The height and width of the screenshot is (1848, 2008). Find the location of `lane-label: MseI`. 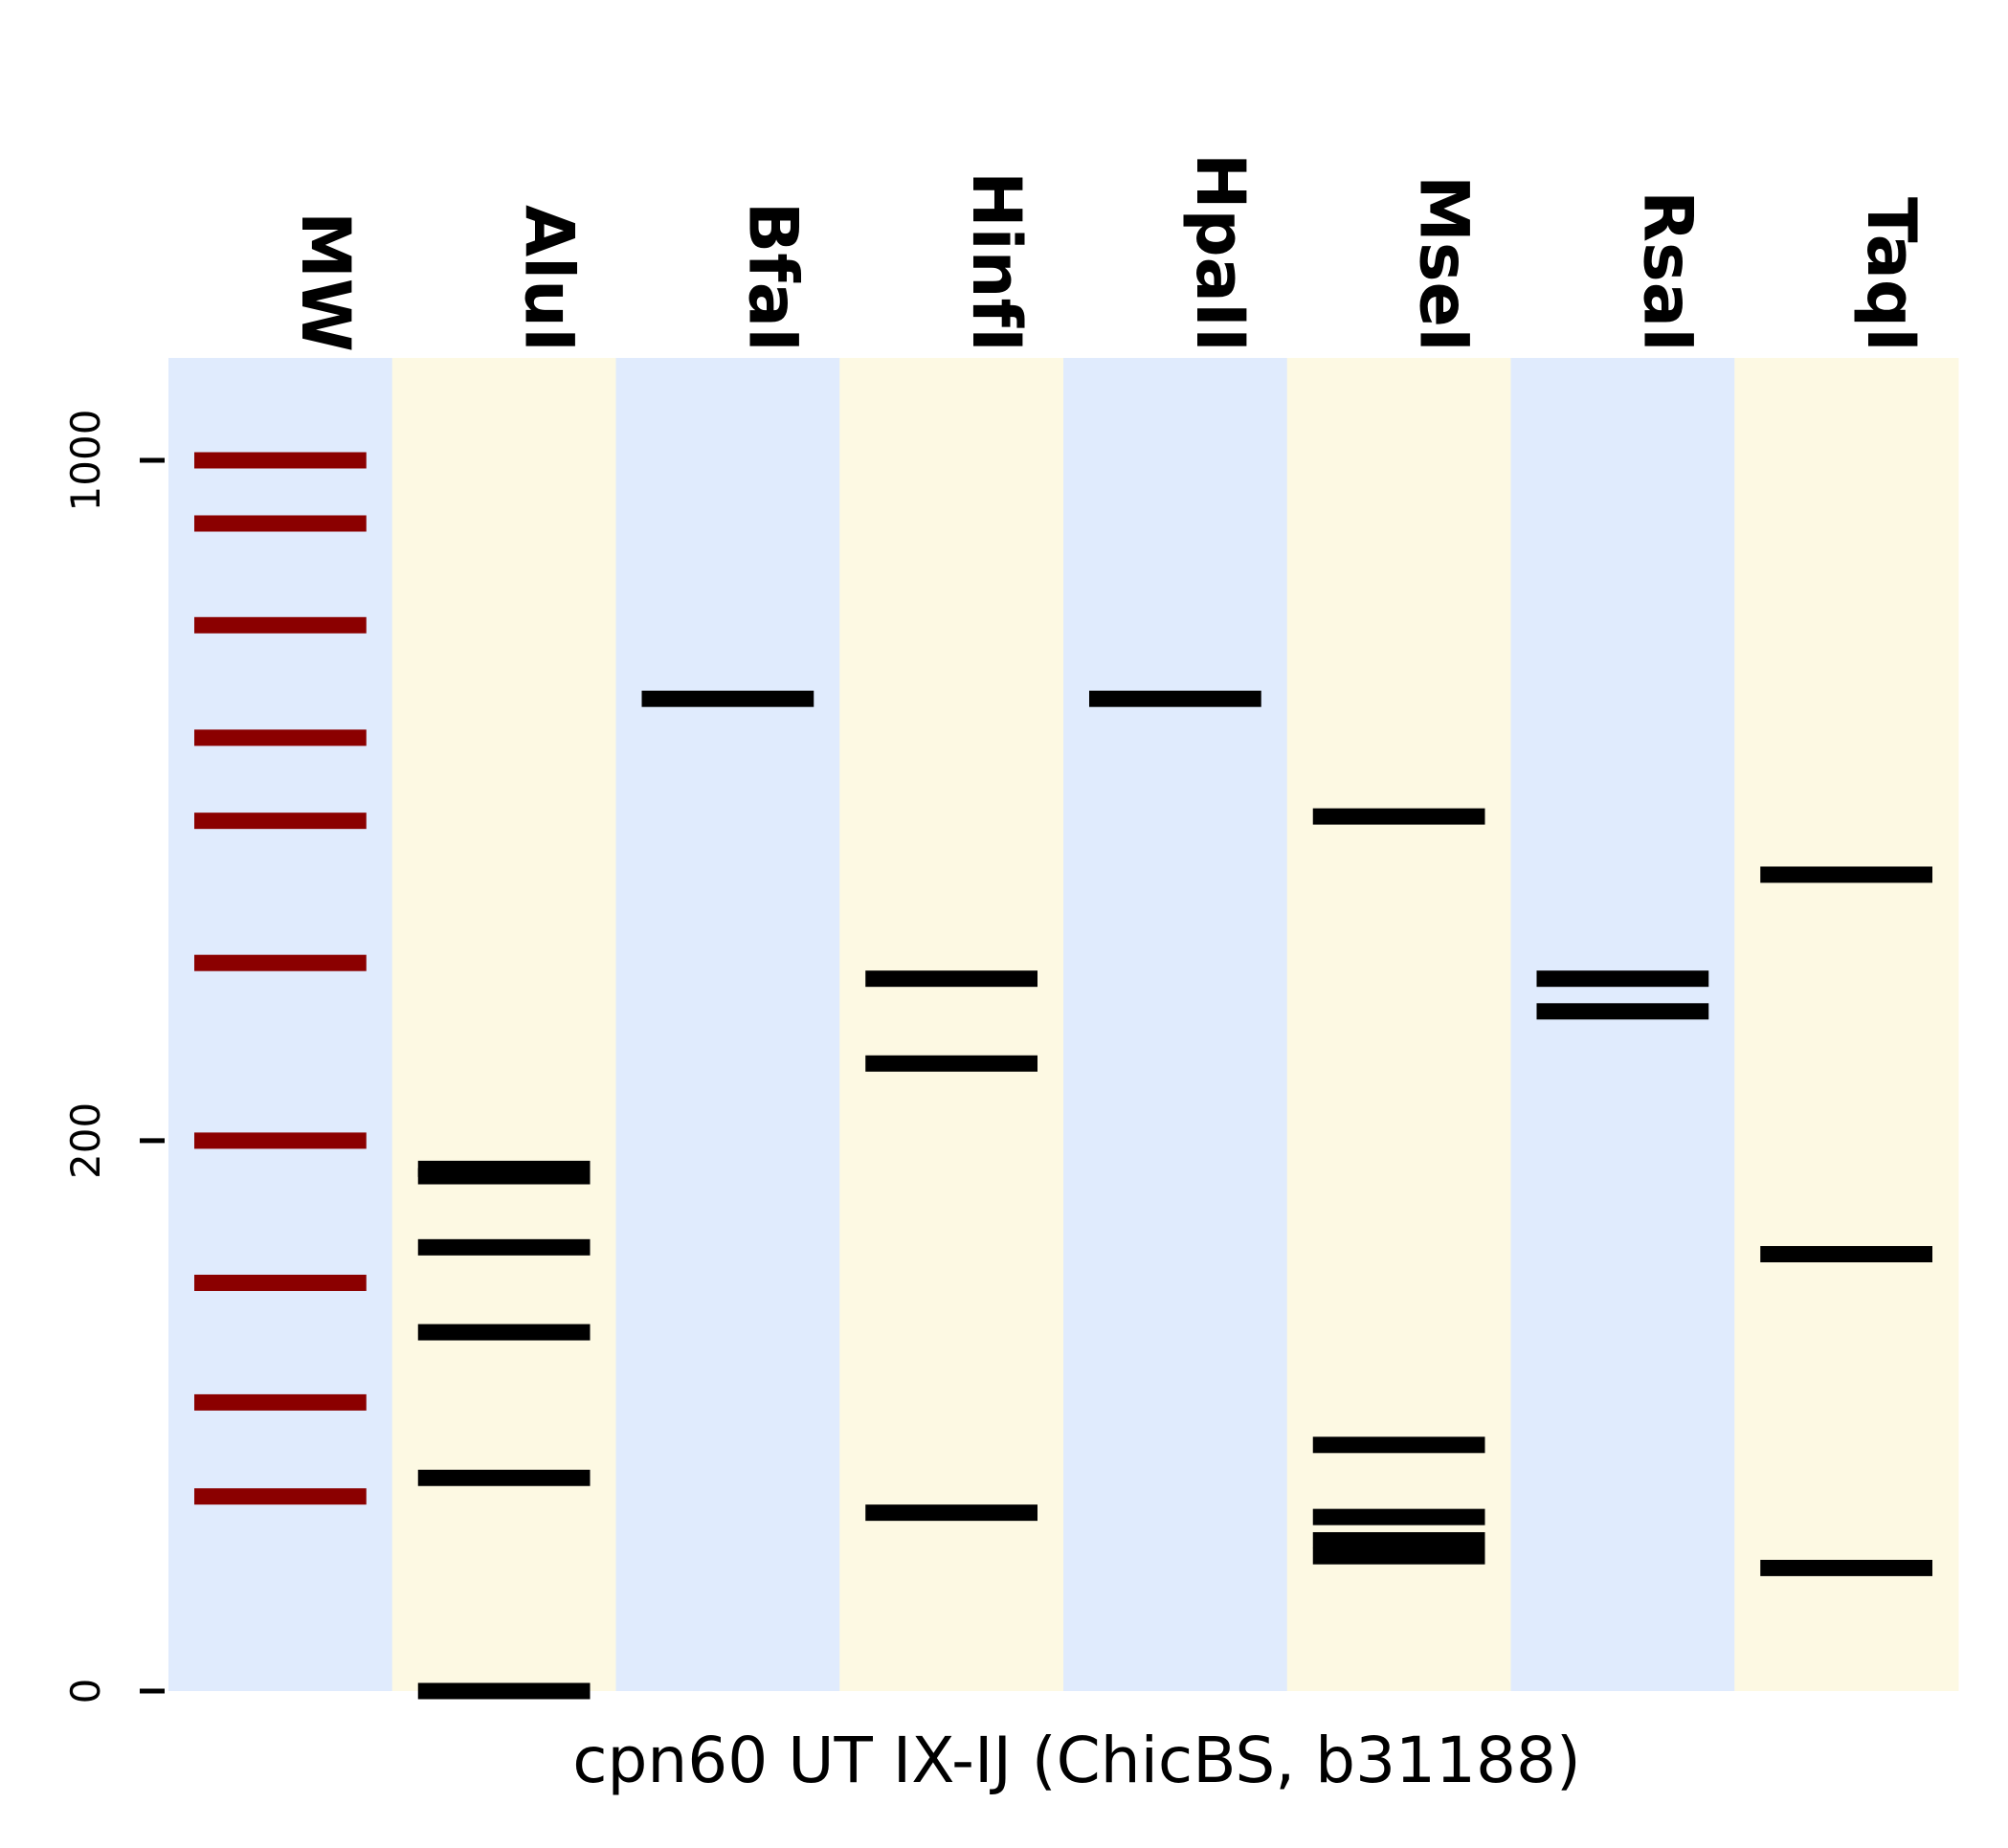

lane-label: MseI is located at coordinates (1444, 264).